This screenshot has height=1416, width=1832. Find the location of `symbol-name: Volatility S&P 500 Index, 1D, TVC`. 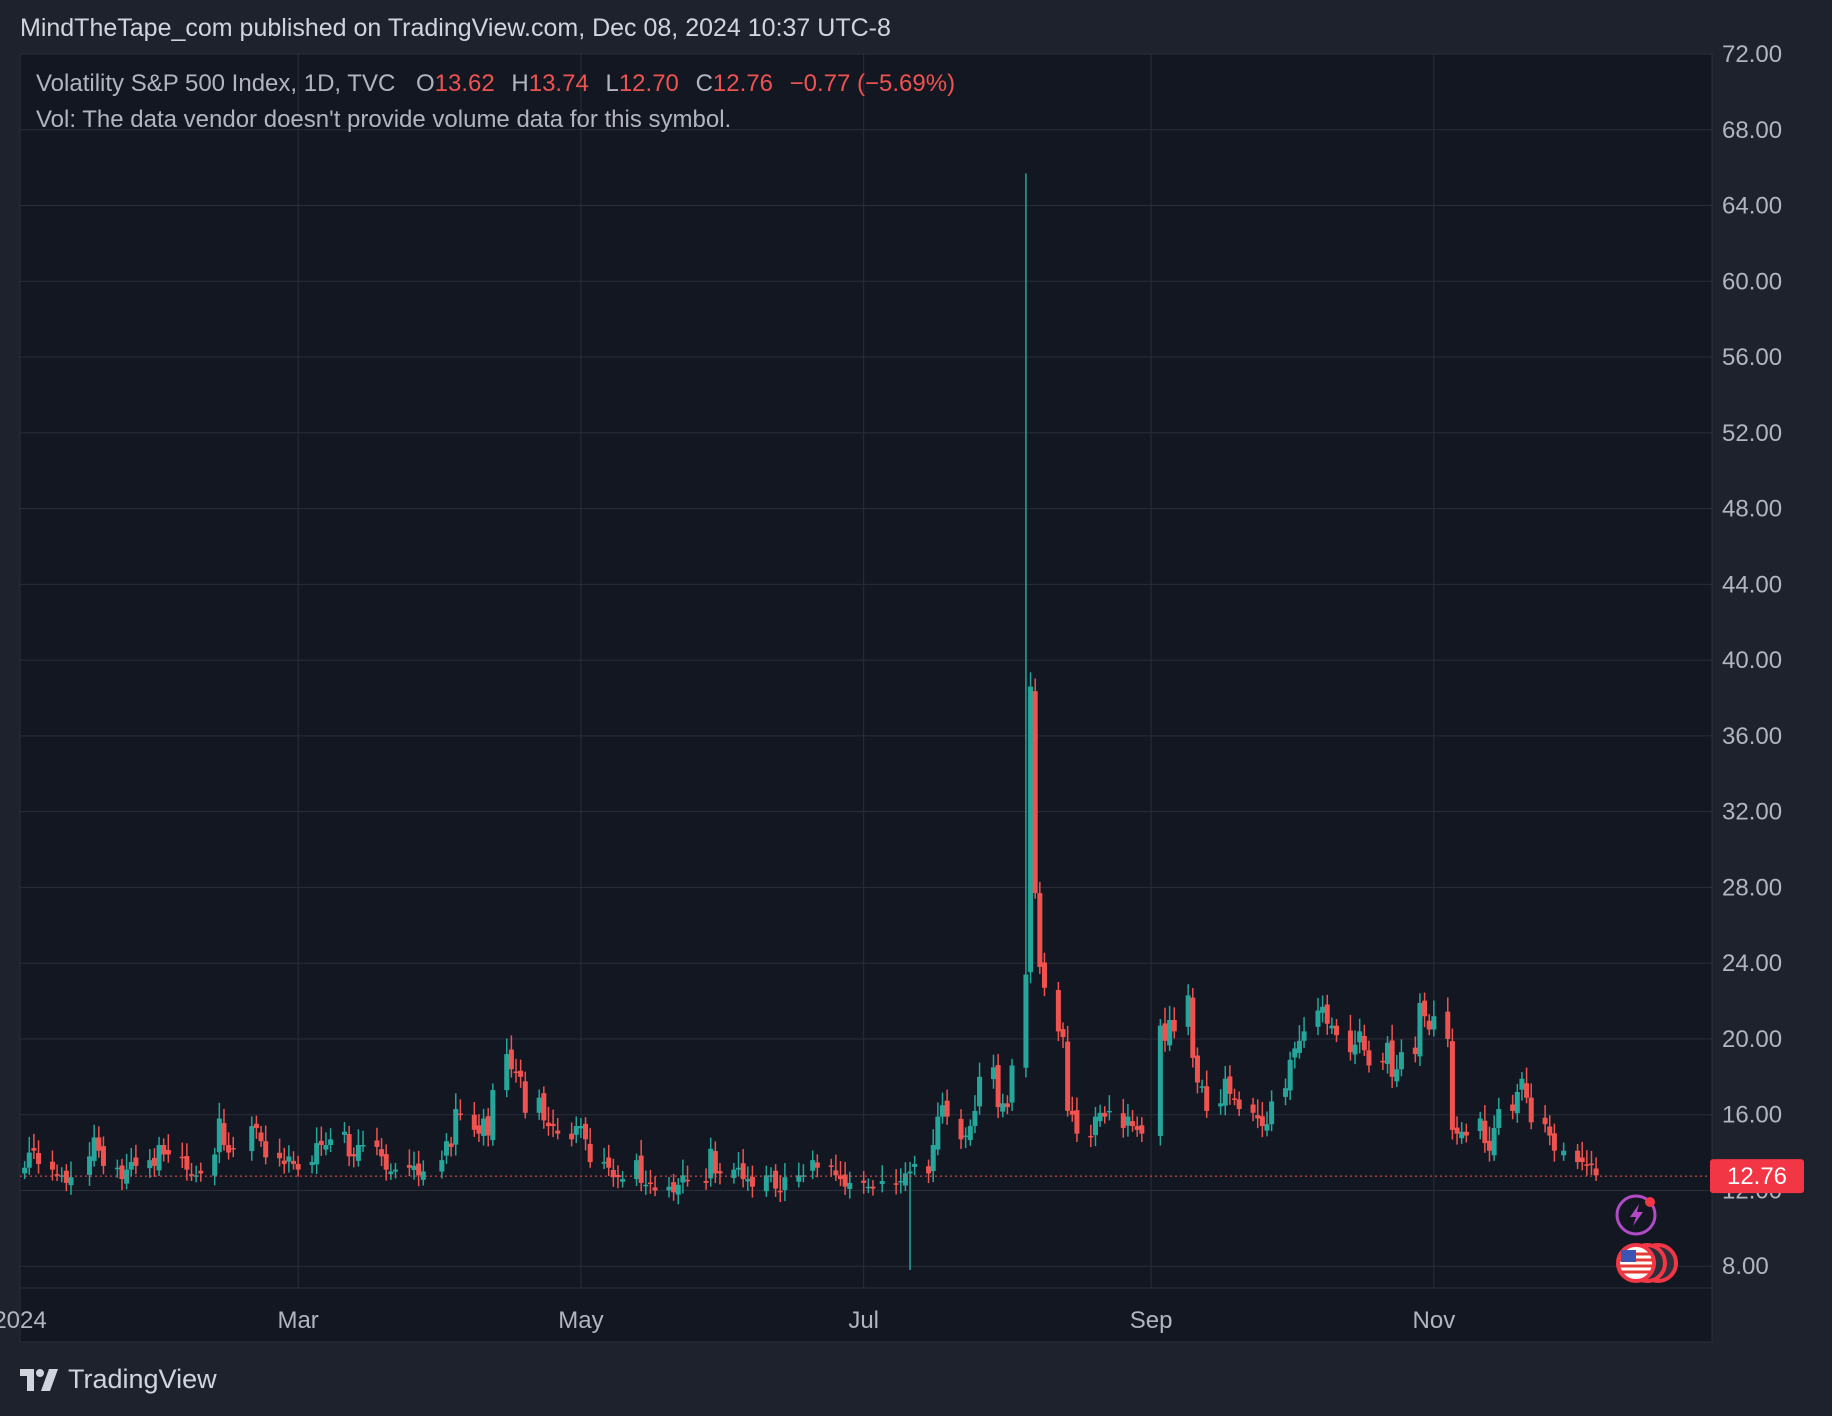

symbol-name: Volatility S&P 500 Index, 1D, TVC is located at coordinates (215, 83).